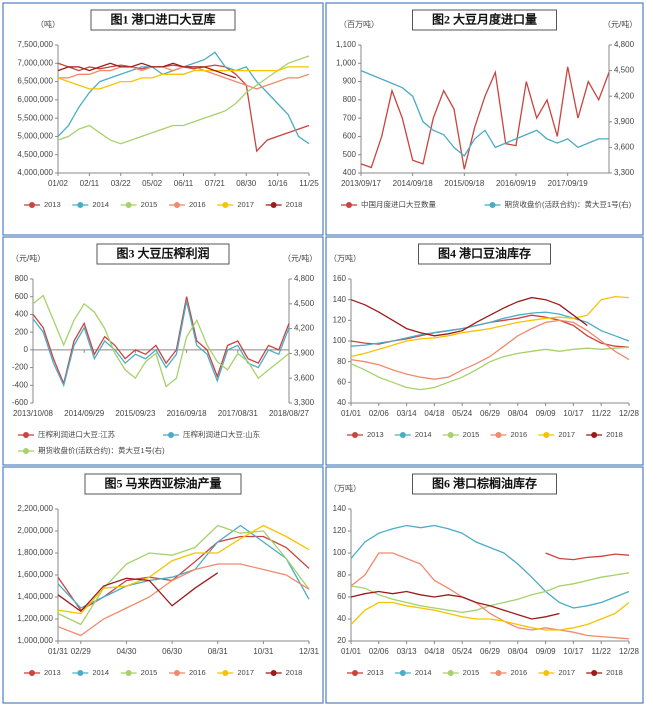 The height and width of the screenshot is (706, 646). I want to click on x-tick-label: 10/16, so click(278, 183).